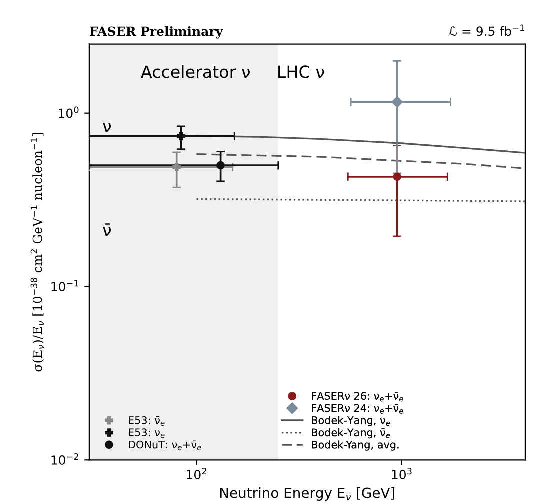  What do you see at coordinates (157, 32) in the screenshot?
I see `chart-title: FASER Preliminary` at bounding box center [157, 32].